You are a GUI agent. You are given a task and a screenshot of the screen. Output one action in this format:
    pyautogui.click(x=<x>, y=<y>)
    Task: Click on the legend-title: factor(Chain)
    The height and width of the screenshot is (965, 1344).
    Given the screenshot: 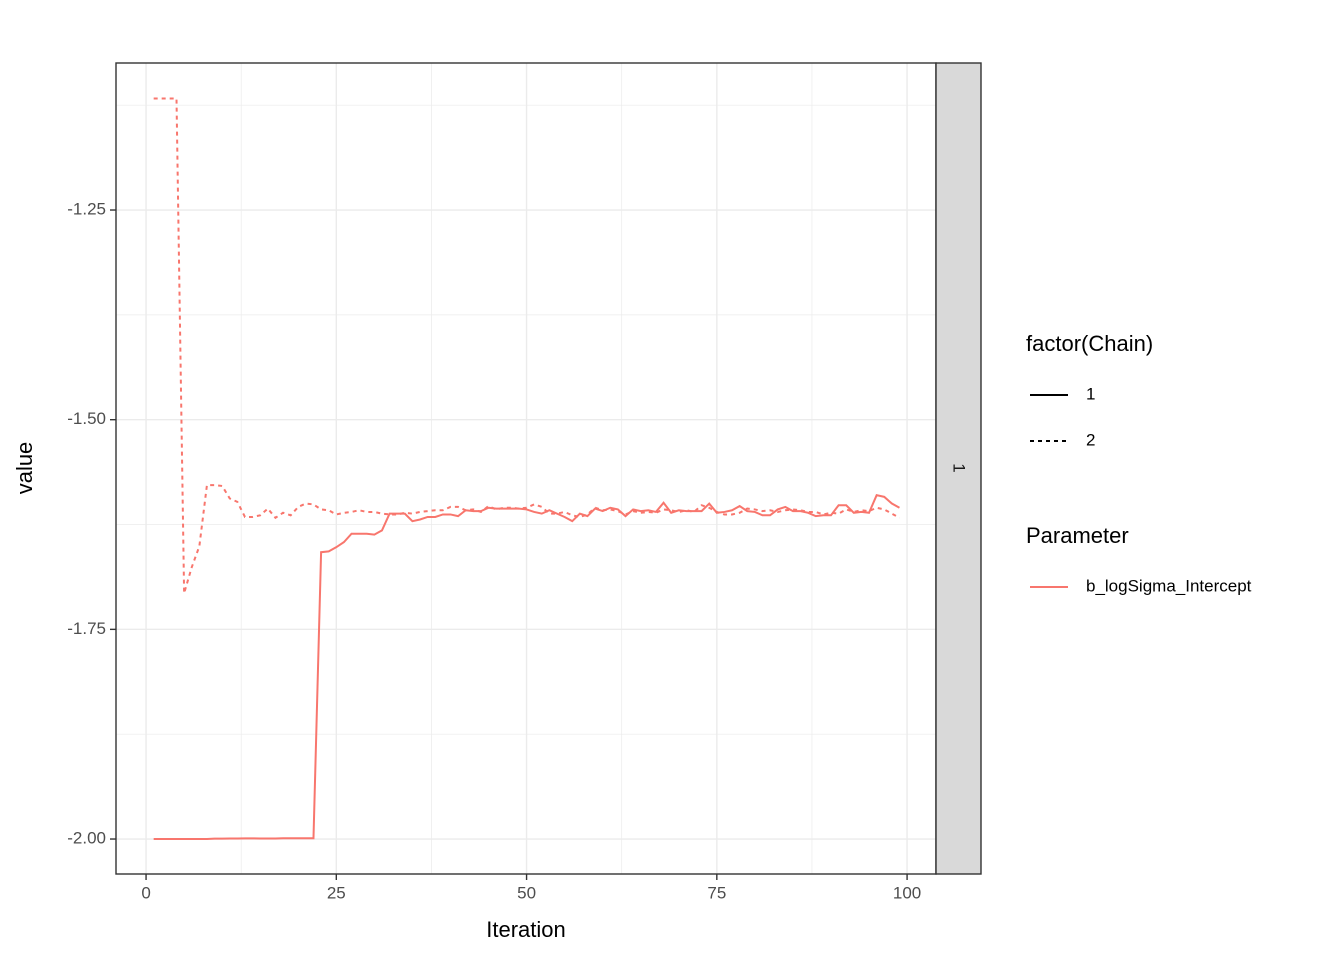 What is the action you would take?
    pyautogui.click(x=1089, y=343)
    